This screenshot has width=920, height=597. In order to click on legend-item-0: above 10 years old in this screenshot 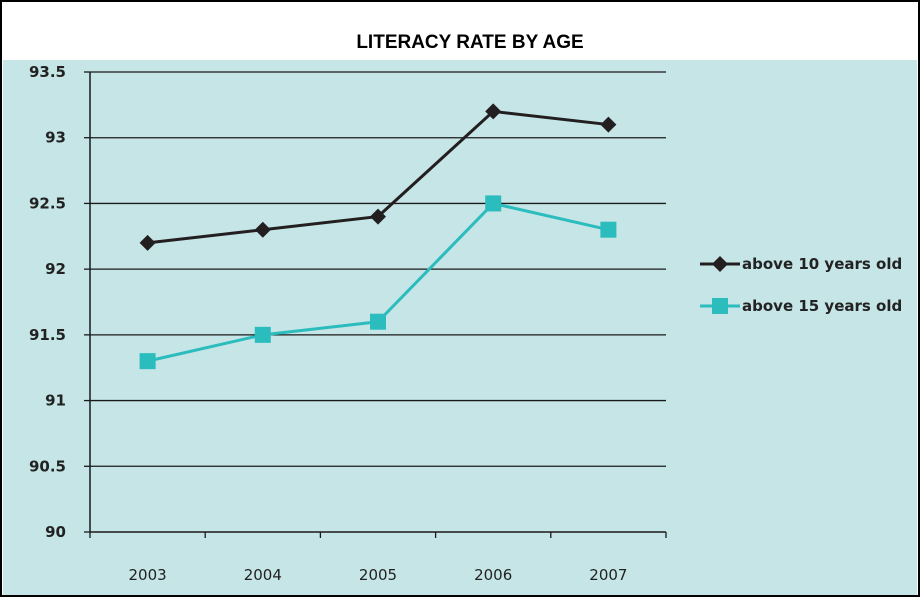, I will do `click(801, 264)`.